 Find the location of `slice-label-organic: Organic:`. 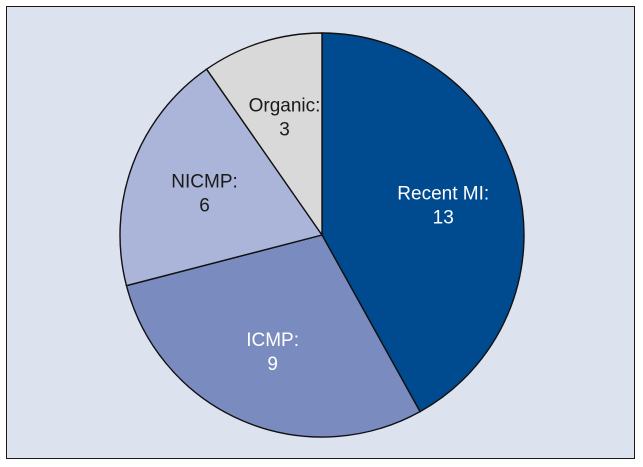

slice-label-organic: Organic: is located at coordinates (285, 106).